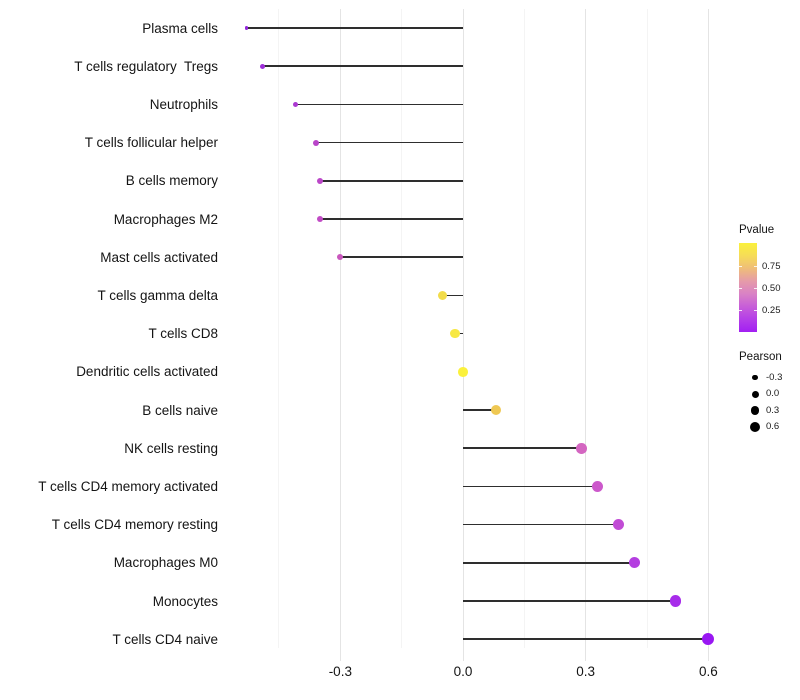 The width and height of the screenshot is (800, 700). I want to click on row-label: T cells follicular helper, so click(151, 143).